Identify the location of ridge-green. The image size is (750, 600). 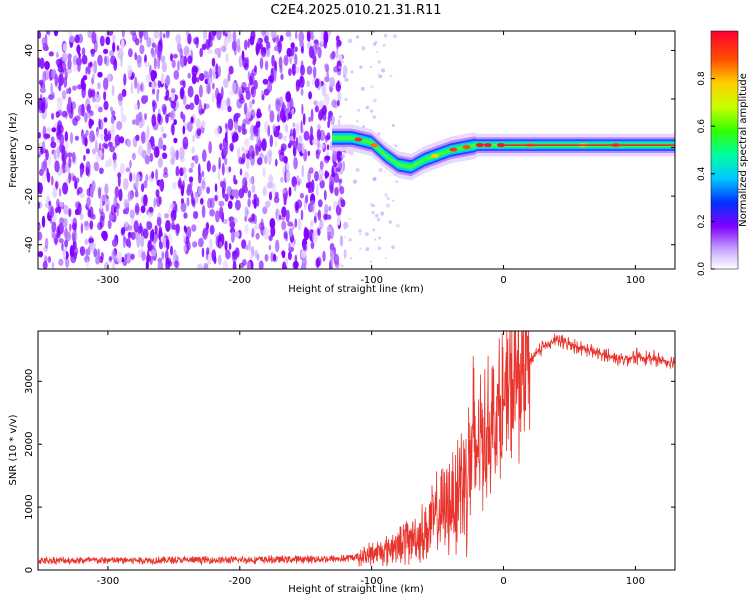
(503, 152).